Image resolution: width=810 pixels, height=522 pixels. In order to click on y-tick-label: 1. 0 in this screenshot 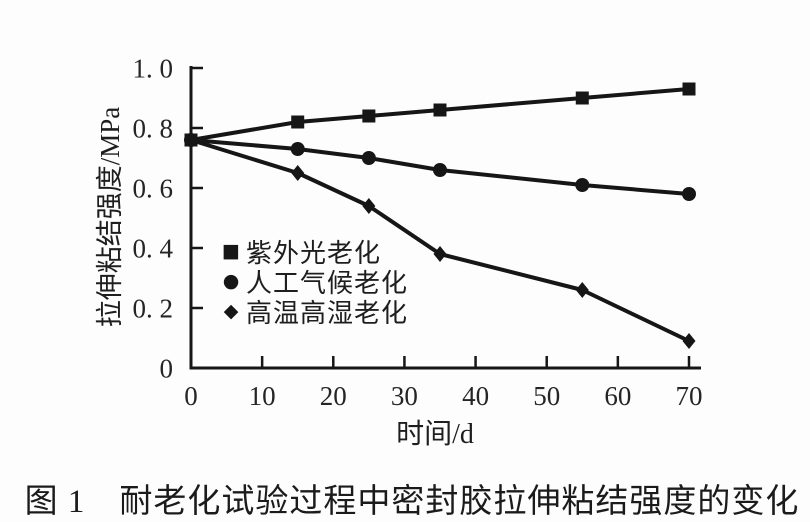, I will do `click(153, 68)`.